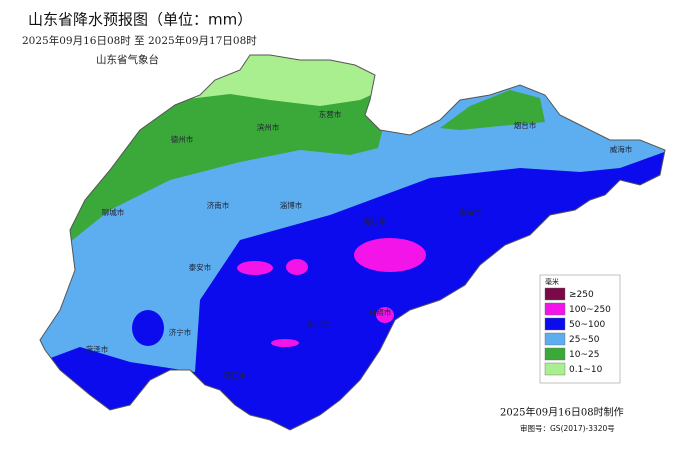 This screenshot has width=700, height=449. What do you see at coordinates (562, 412) in the screenshot?
I see `made-time: 2025年09月16日08时制作` at bounding box center [562, 412].